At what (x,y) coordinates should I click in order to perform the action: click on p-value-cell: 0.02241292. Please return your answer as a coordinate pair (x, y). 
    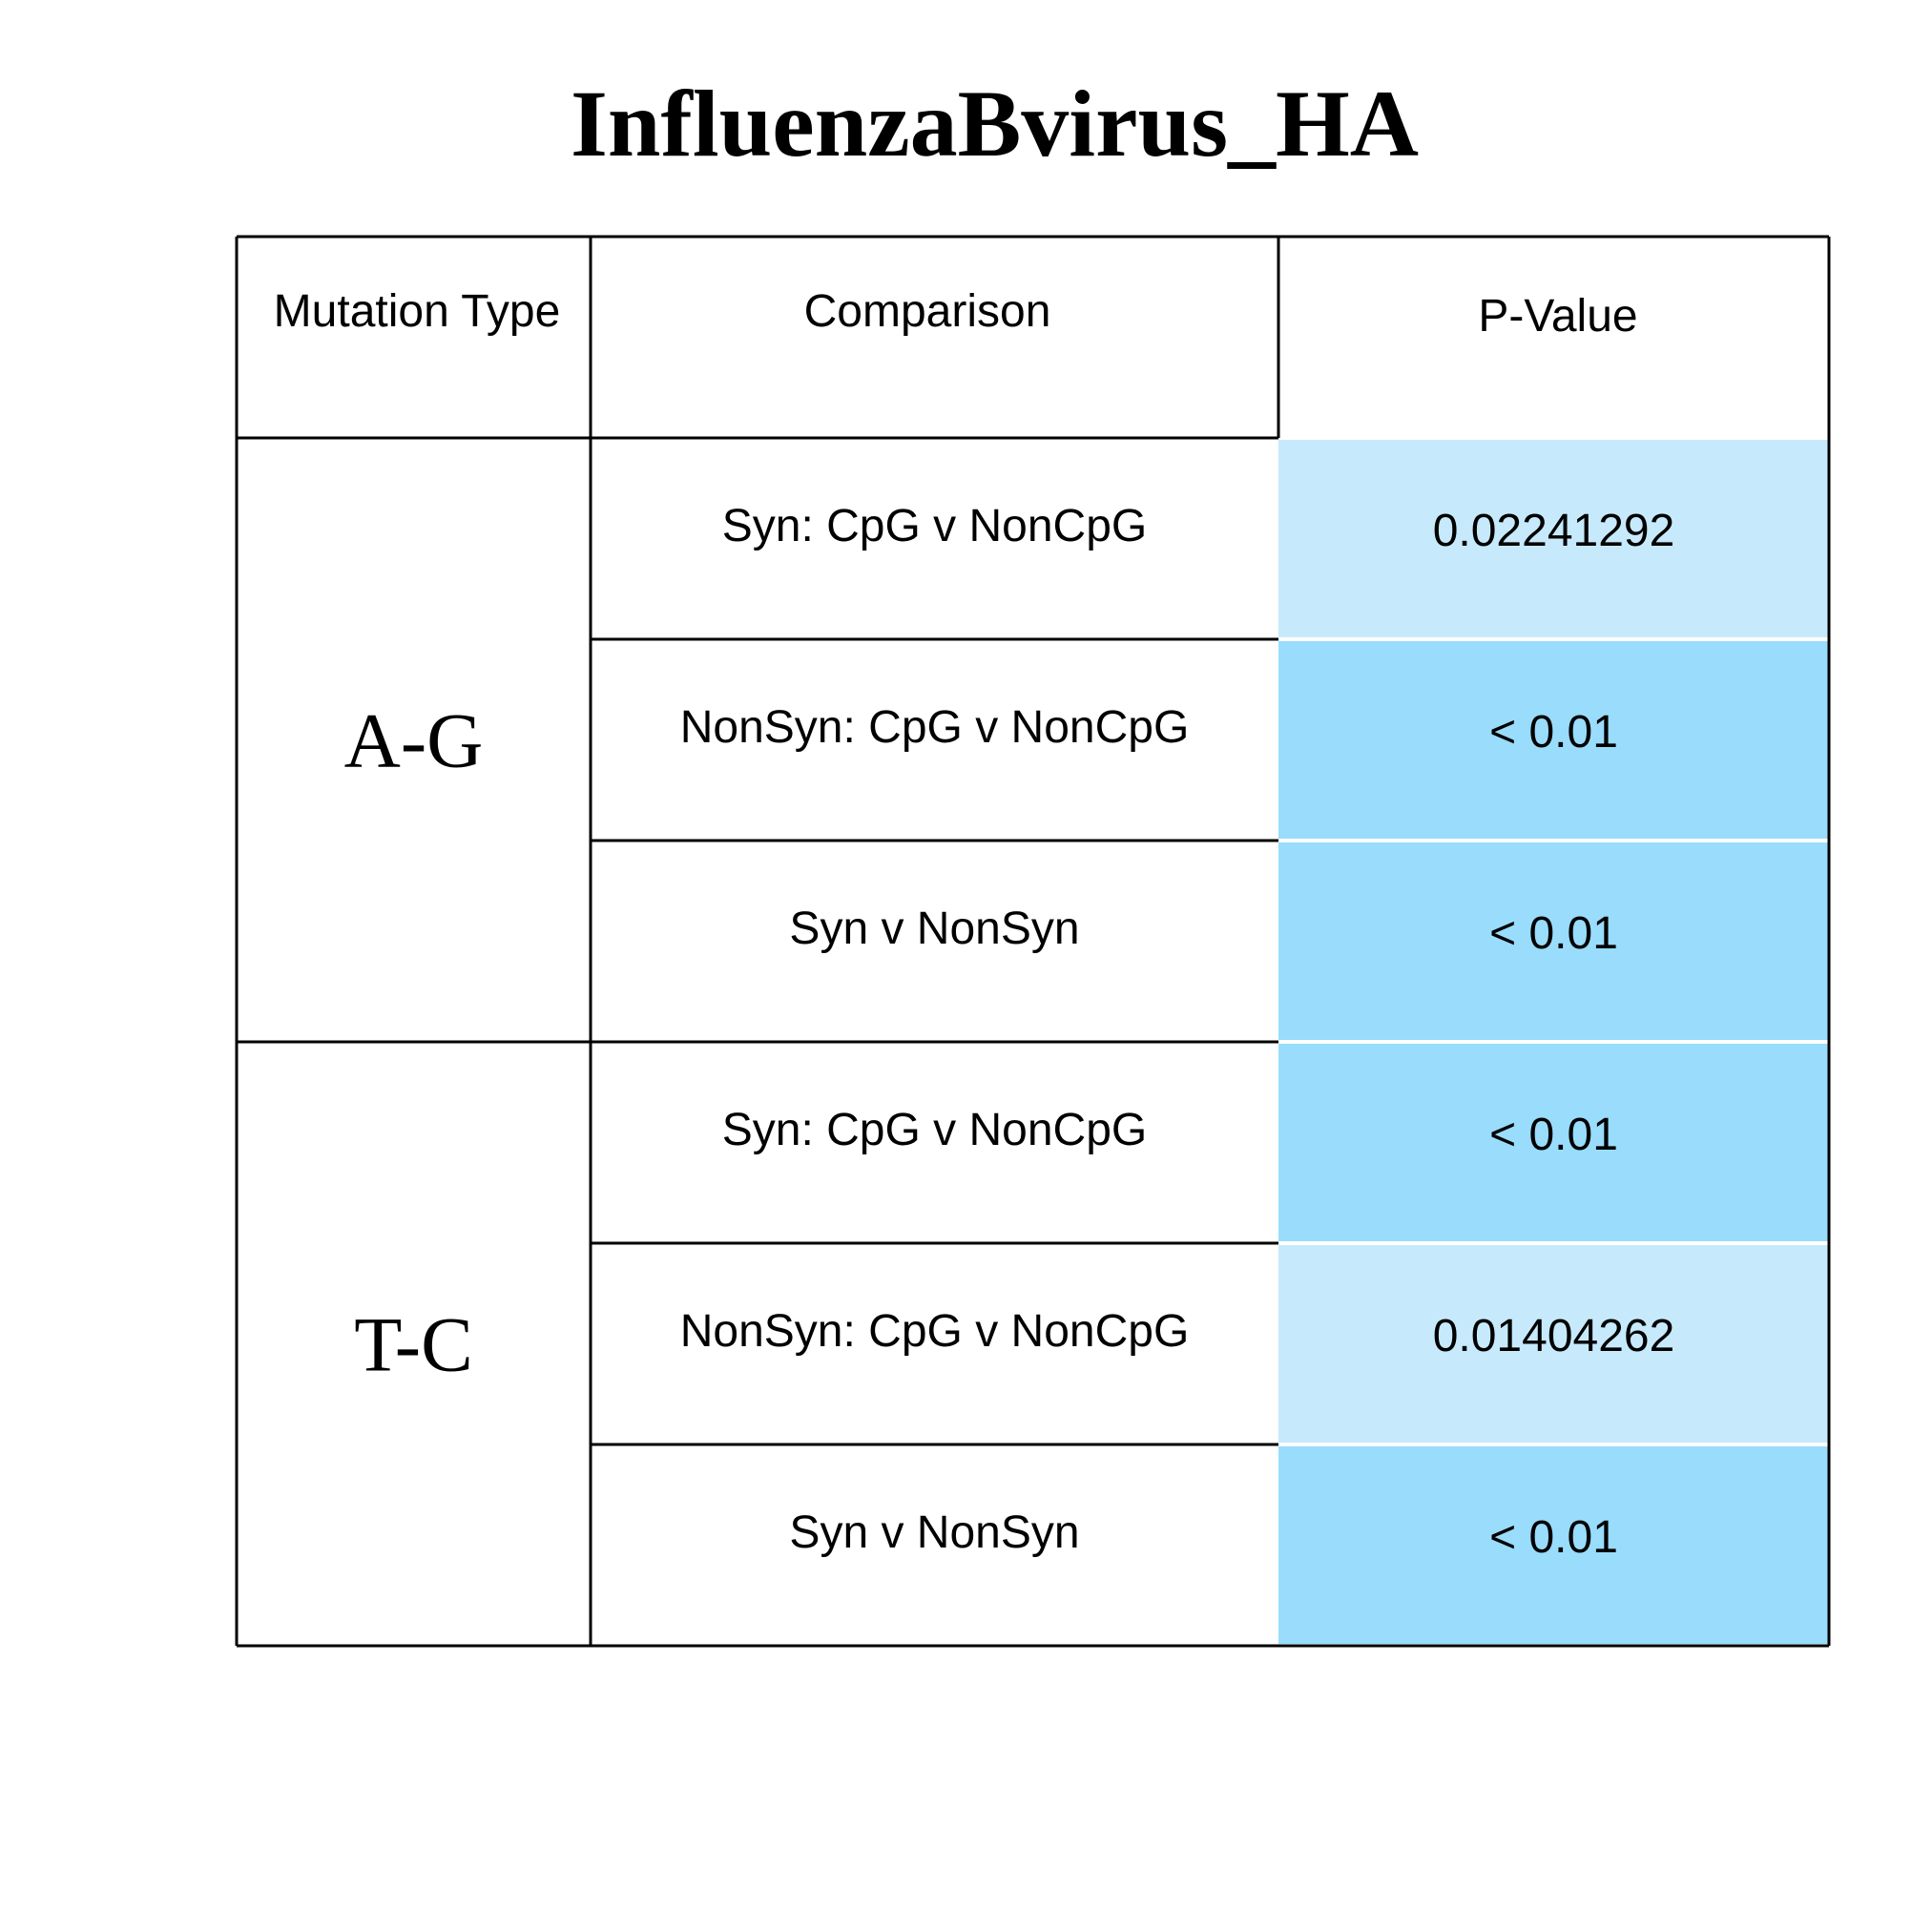
    Looking at the image, I should click on (1554, 531).